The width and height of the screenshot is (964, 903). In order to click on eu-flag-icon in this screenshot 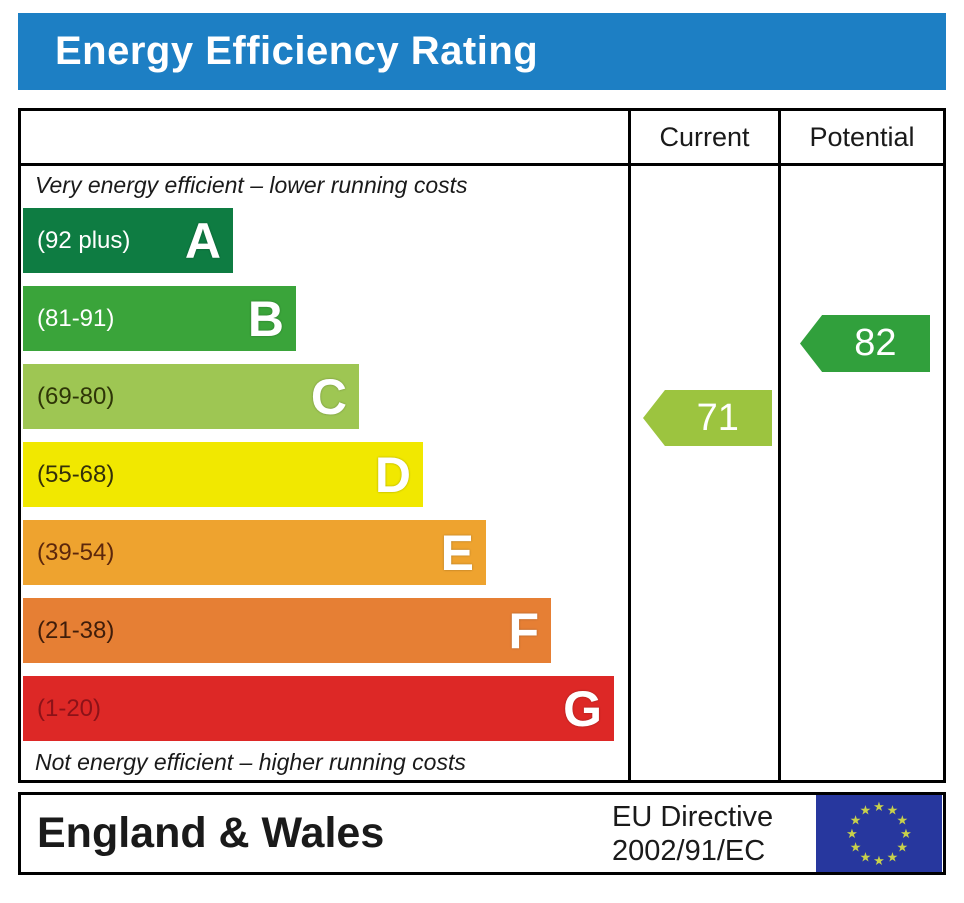, I will do `click(879, 833)`.